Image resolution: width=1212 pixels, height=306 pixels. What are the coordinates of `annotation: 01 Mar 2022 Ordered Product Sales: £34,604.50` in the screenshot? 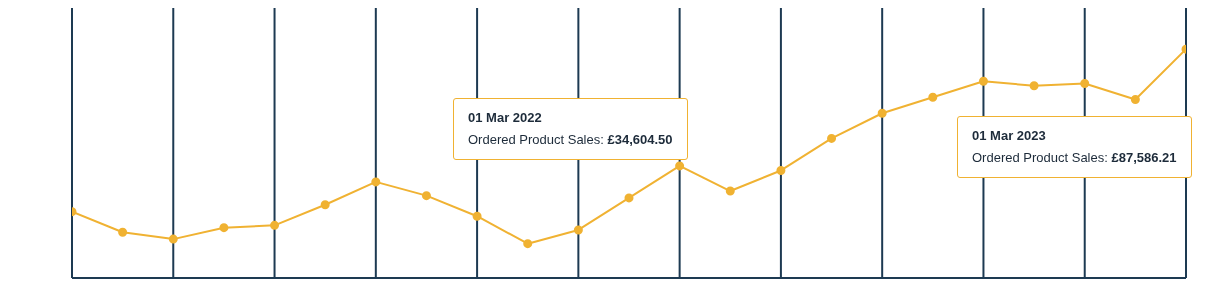 It's located at (570, 129).